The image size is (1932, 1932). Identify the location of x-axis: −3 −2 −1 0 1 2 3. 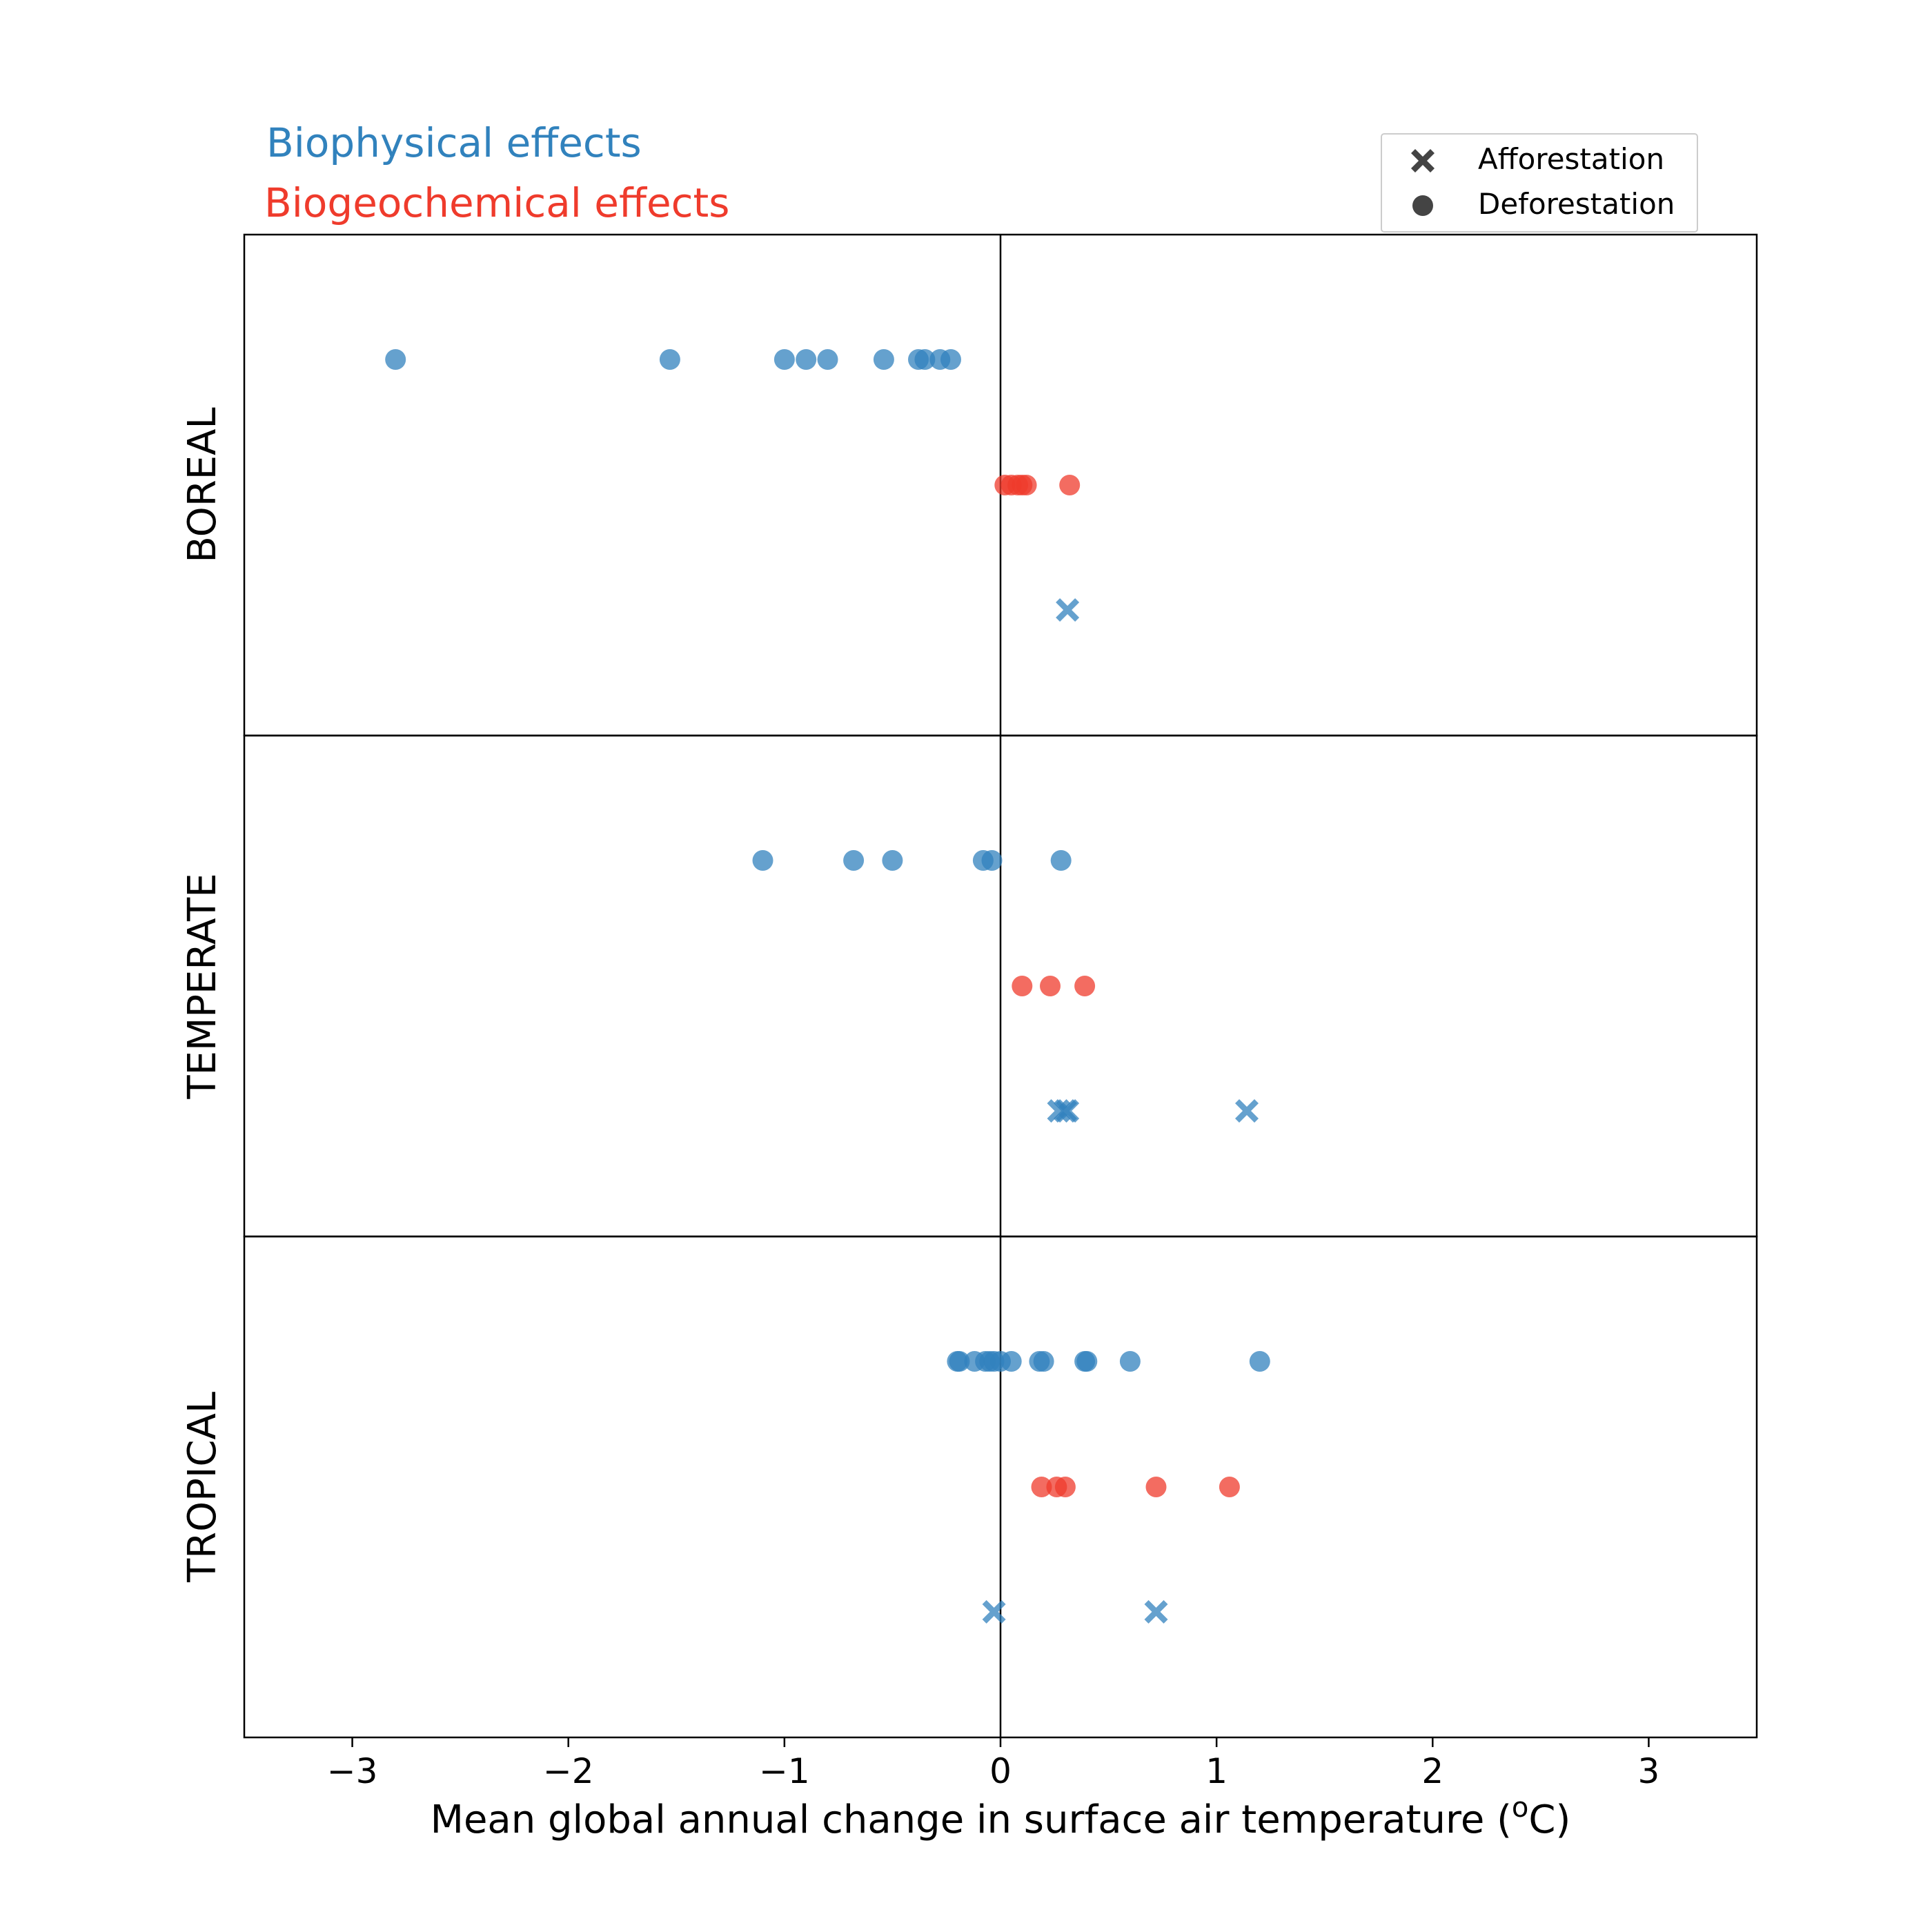
(993, 1764).